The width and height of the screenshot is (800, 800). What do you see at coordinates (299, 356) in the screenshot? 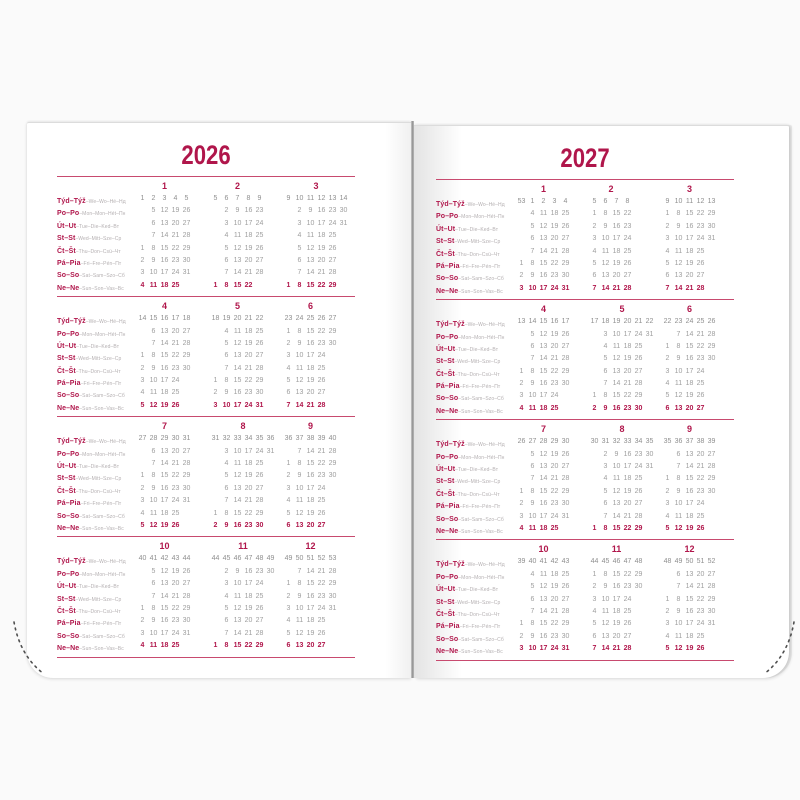
I see `day-cell: 10` at bounding box center [299, 356].